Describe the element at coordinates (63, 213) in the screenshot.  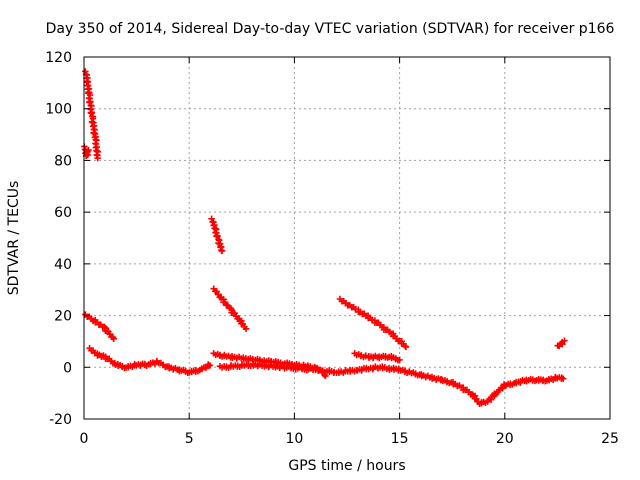
I see `y-tick-label: 60` at that location.